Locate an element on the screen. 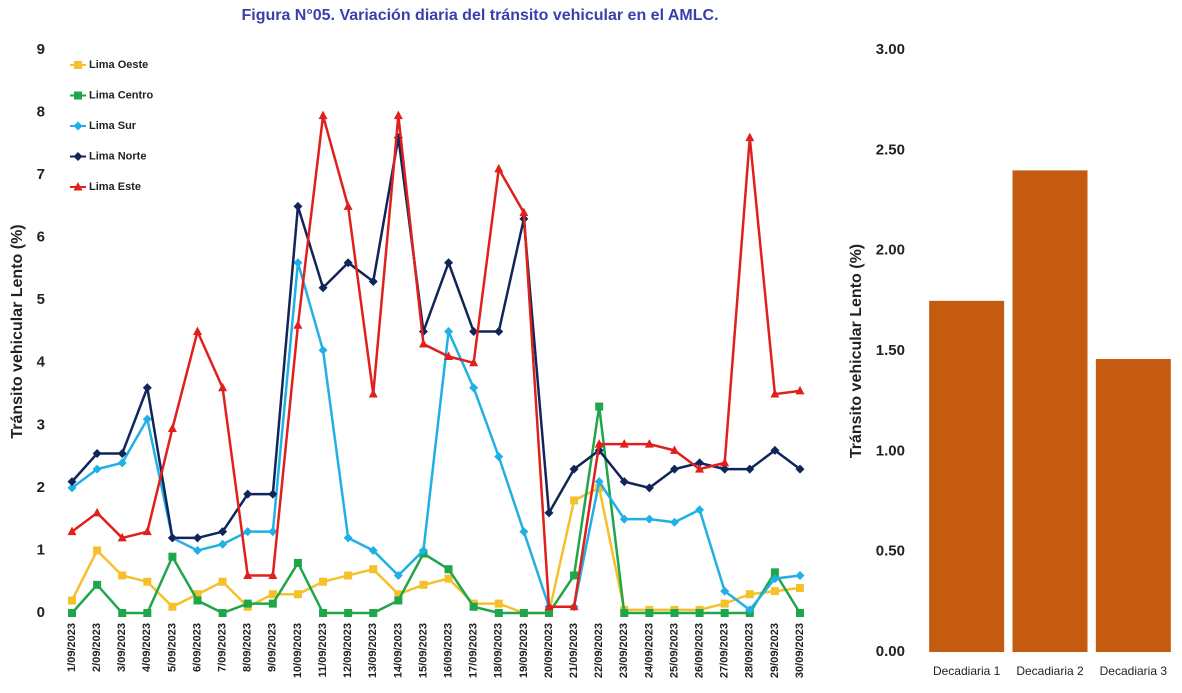 Image resolution: width=1182 pixels, height=693 pixels. x-tick-label: 16/09/2023 is located at coordinates (448, 650).